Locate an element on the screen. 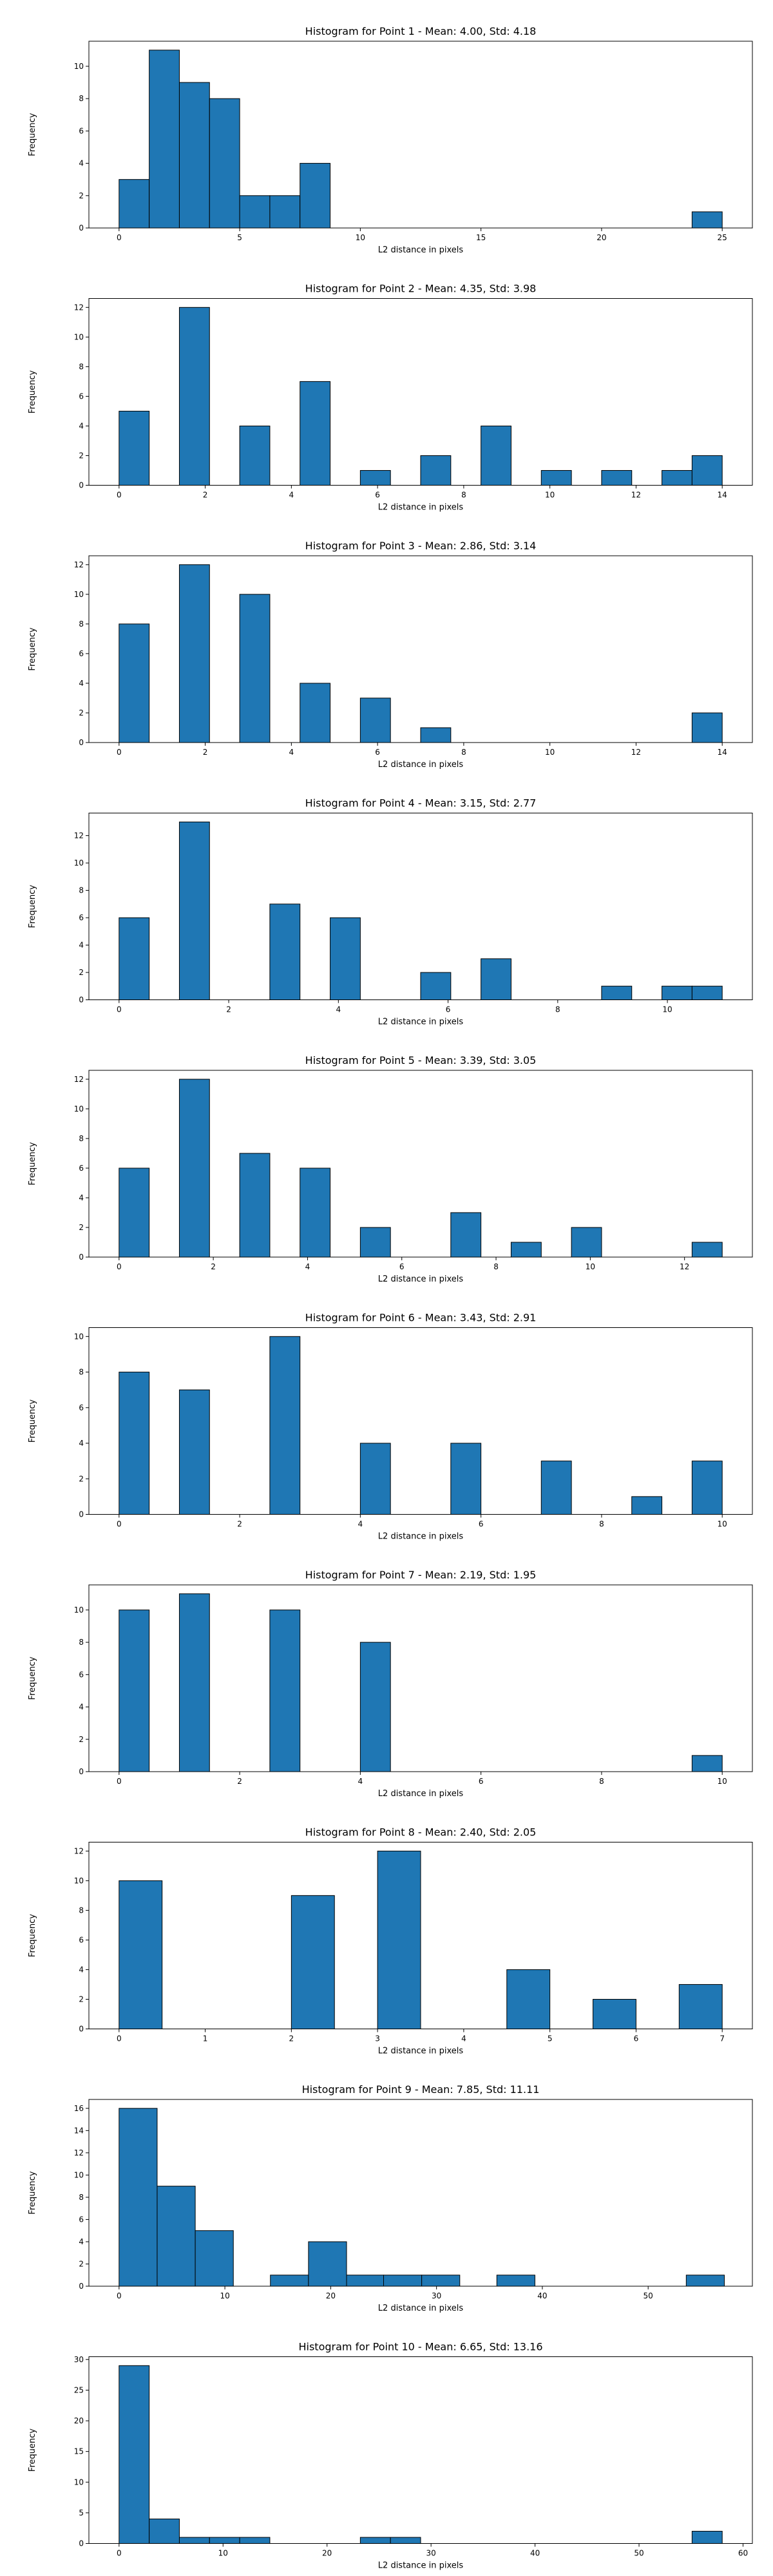 Image resolution: width=773 pixels, height=2576 pixels. x-tick-label: 60 is located at coordinates (743, 2553).